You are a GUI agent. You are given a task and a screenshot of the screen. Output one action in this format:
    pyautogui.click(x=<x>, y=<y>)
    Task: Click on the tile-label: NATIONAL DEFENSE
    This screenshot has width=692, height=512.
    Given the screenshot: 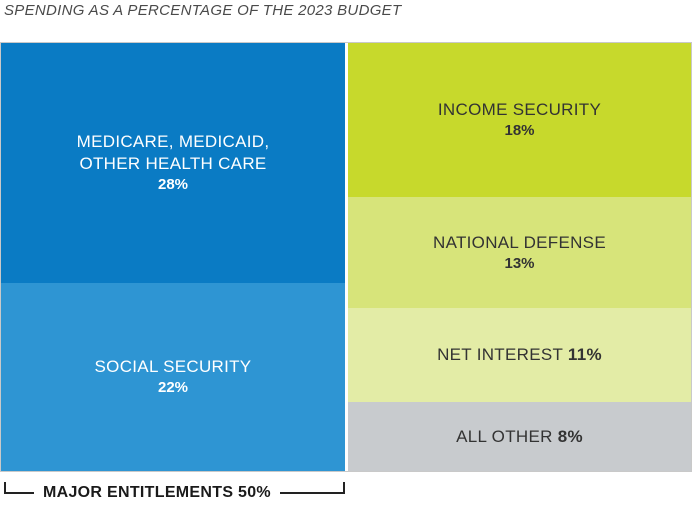 What is the action you would take?
    pyautogui.click(x=519, y=242)
    